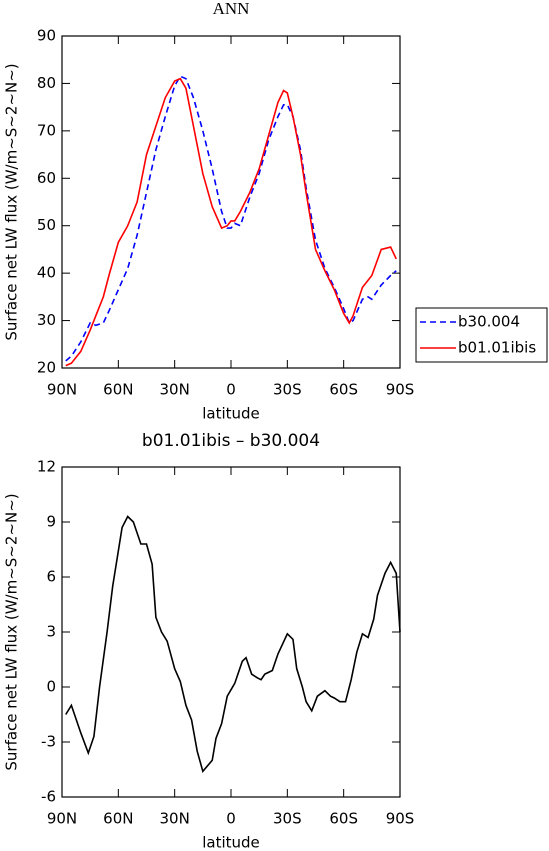  Describe the element at coordinates (46, 467) in the screenshot. I see `y-tick-label: 12` at that location.